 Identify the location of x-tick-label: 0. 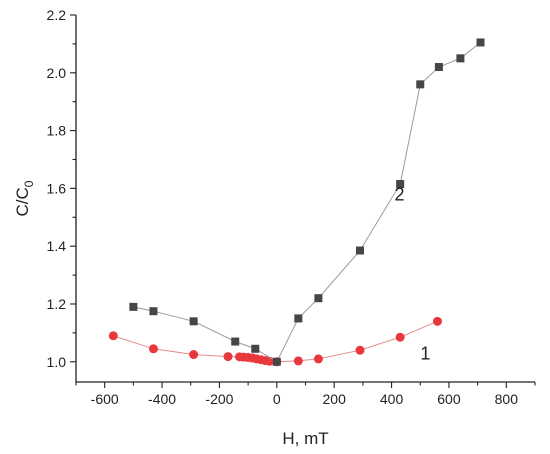
(277, 399).